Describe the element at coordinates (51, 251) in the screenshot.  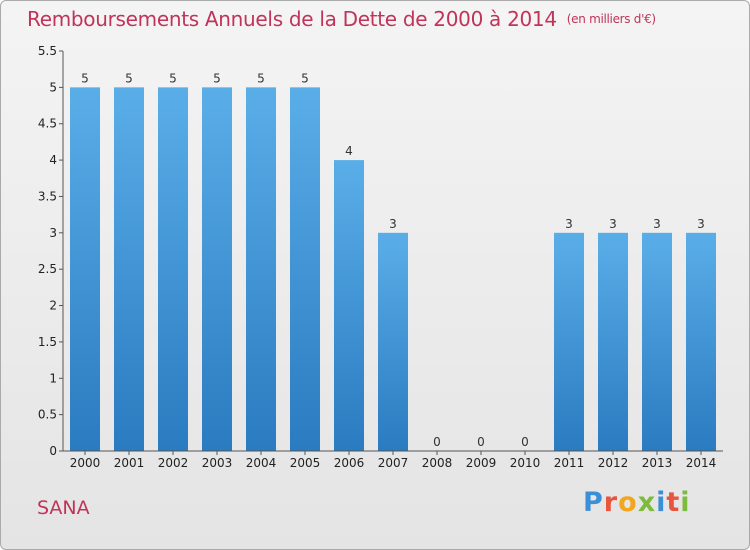
I see `y-axis: 0 0.5 1 1.5 2 2.5 3 3.5 4 4.5 5 5.5` at that location.